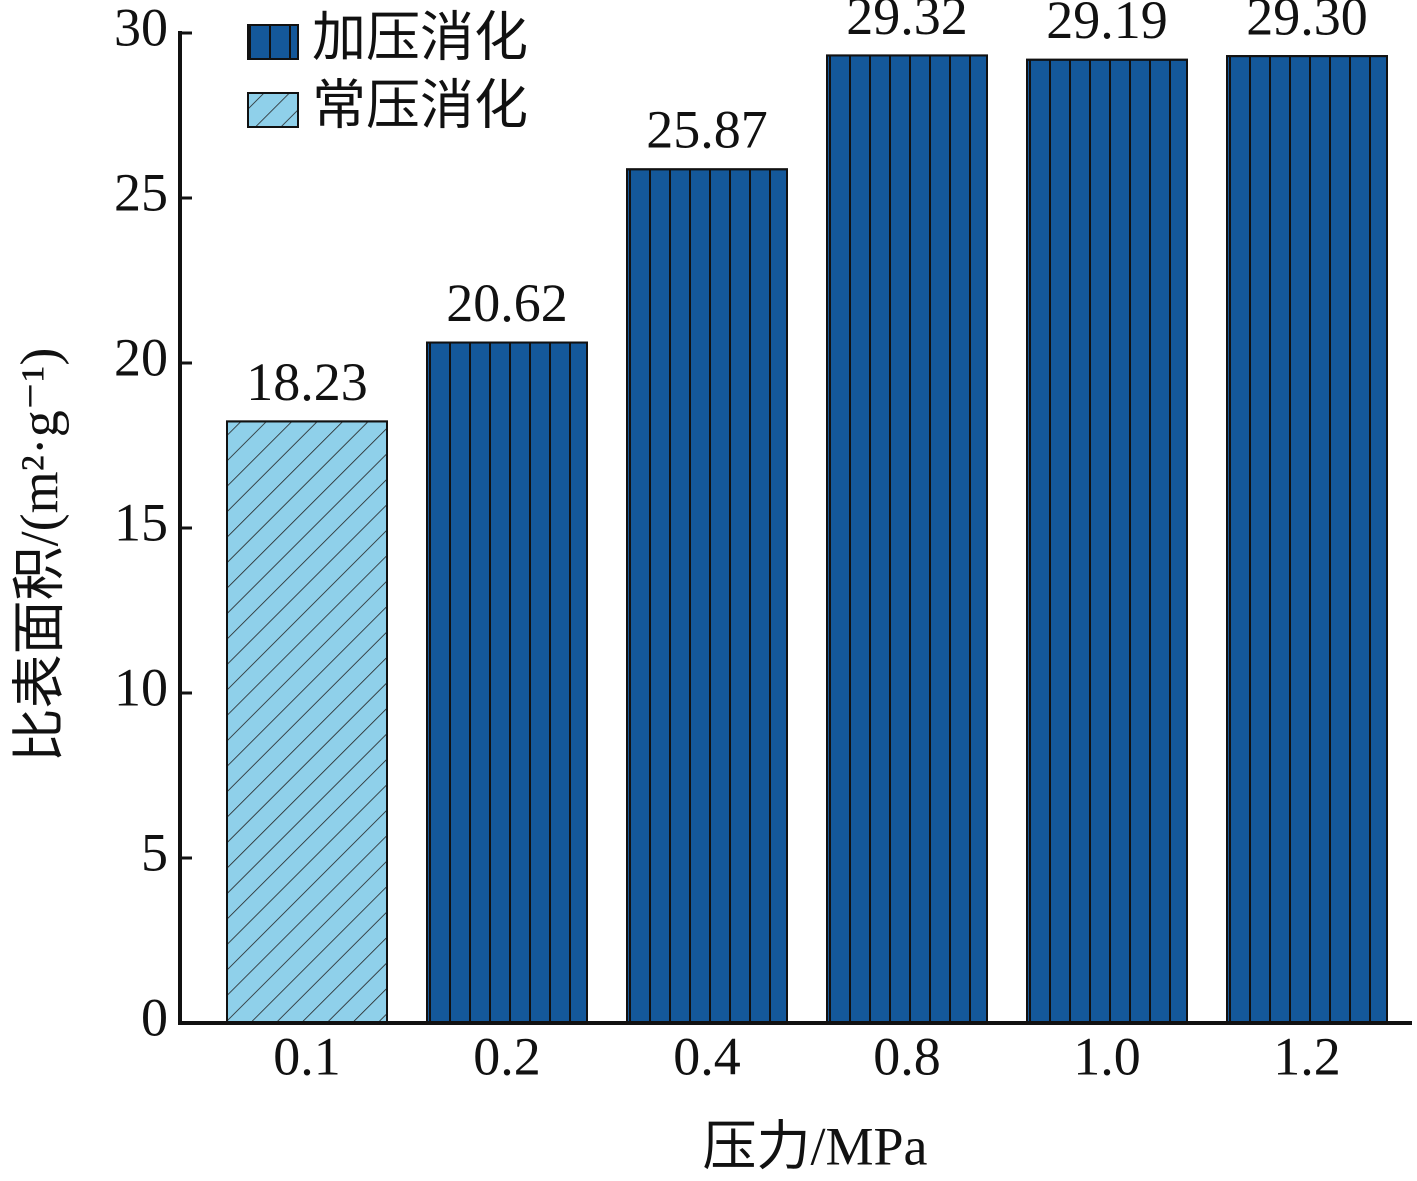  What do you see at coordinates (1107, 1056) in the screenshot?
I see `x-tick-label: 1.0` at bounding box center [1107, 1056].